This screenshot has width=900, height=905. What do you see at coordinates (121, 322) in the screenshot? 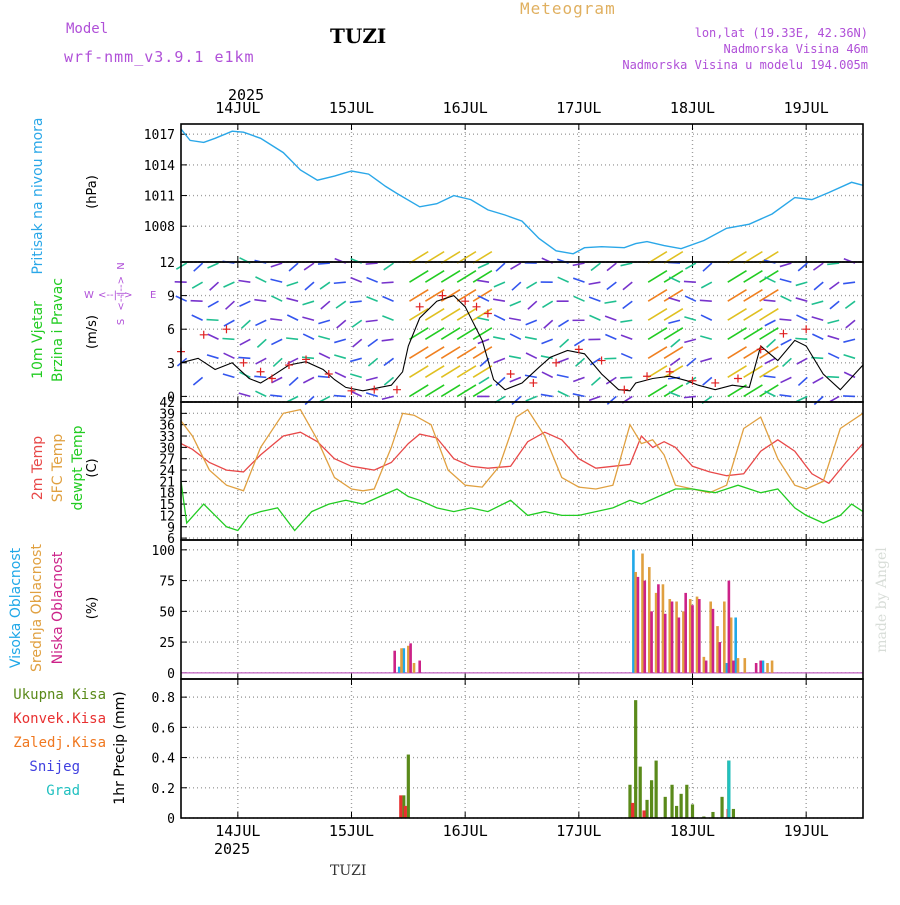
I see `compass-south: S` at bounding box center [121, 322].